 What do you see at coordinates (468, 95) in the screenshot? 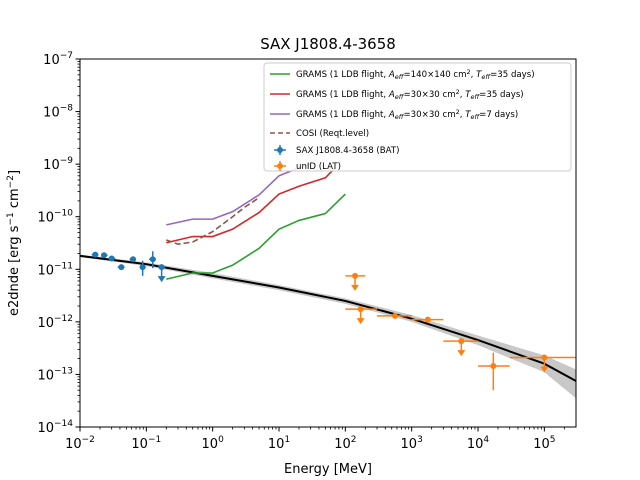
I see `legend-teff-symbol: T` at bounding box center [468, 95].